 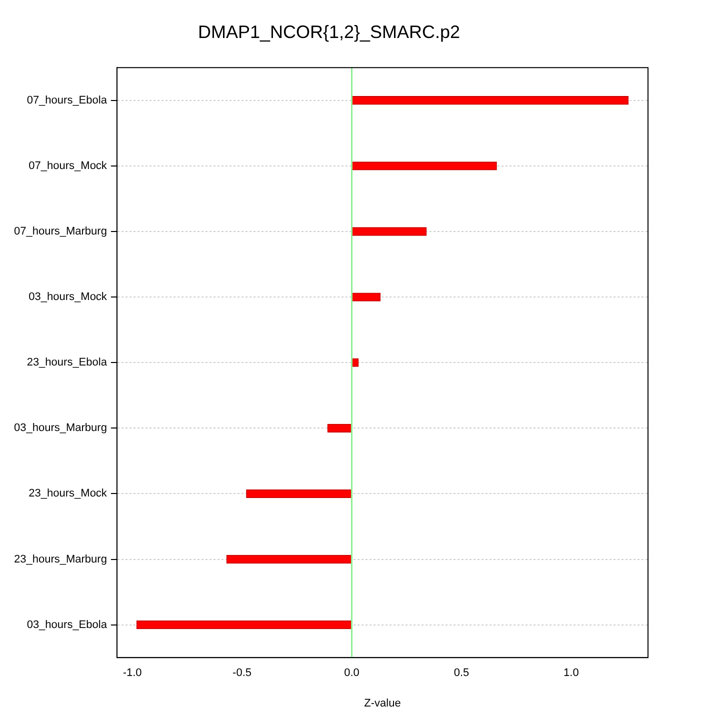 I want to click on chart-title: DMAP1_NCOR{1,2}_SMARC.p2, so click(x=329, y=32).